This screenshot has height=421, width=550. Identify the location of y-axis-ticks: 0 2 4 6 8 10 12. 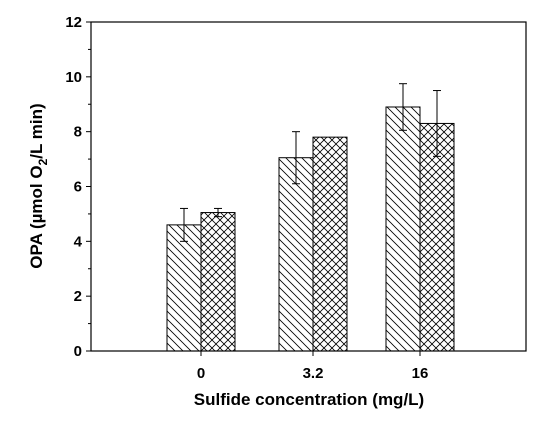
(78, 187).